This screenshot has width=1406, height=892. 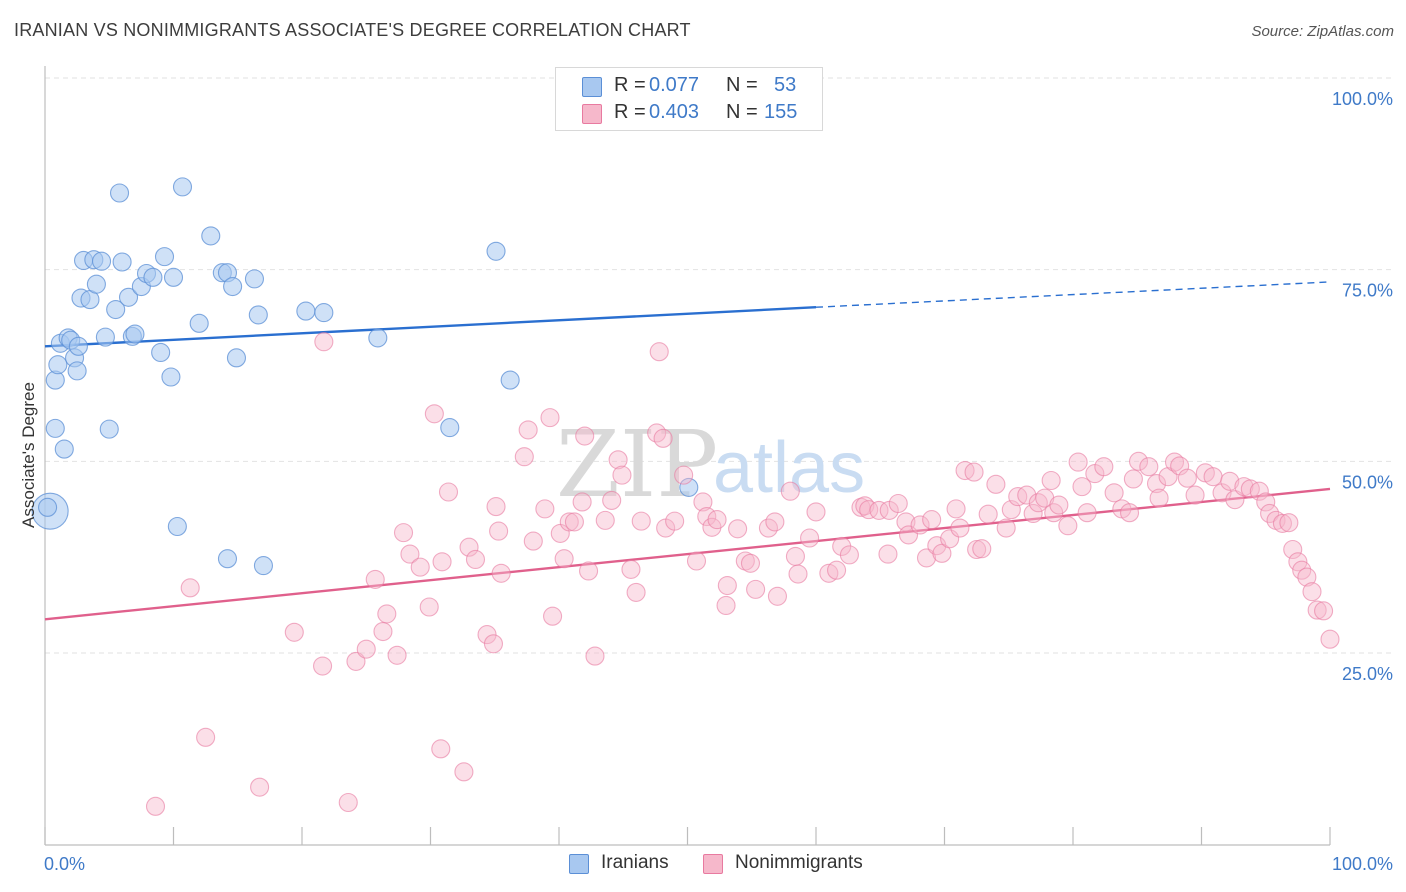 I want to click on y-tick-label: 50.0%, so click(x=1367, y=482).